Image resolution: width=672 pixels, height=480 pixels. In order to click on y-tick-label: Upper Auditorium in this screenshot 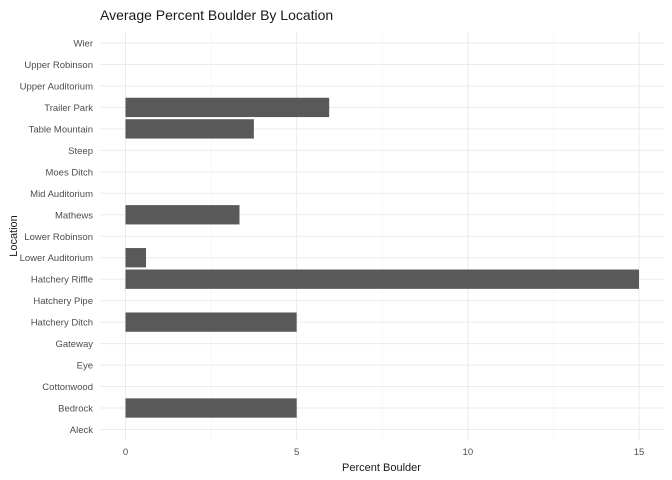, I will do `click(56, 86)`.